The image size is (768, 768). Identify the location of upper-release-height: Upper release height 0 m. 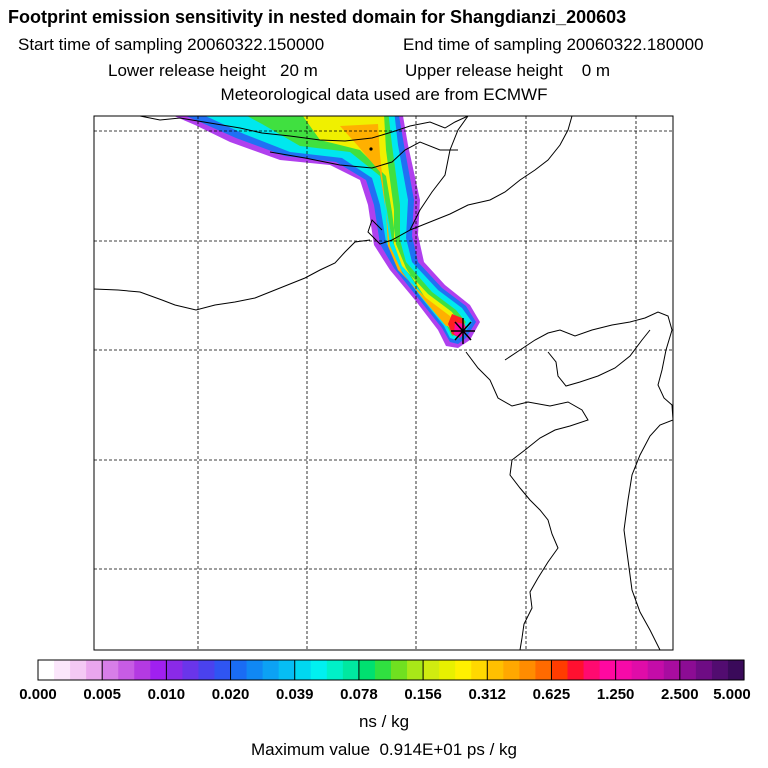
(508, 70).